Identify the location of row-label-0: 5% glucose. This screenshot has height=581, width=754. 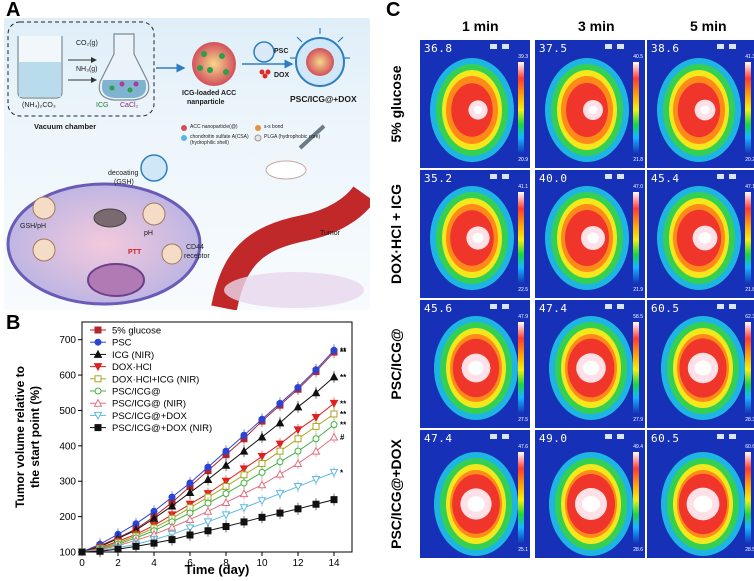
(396, 104).